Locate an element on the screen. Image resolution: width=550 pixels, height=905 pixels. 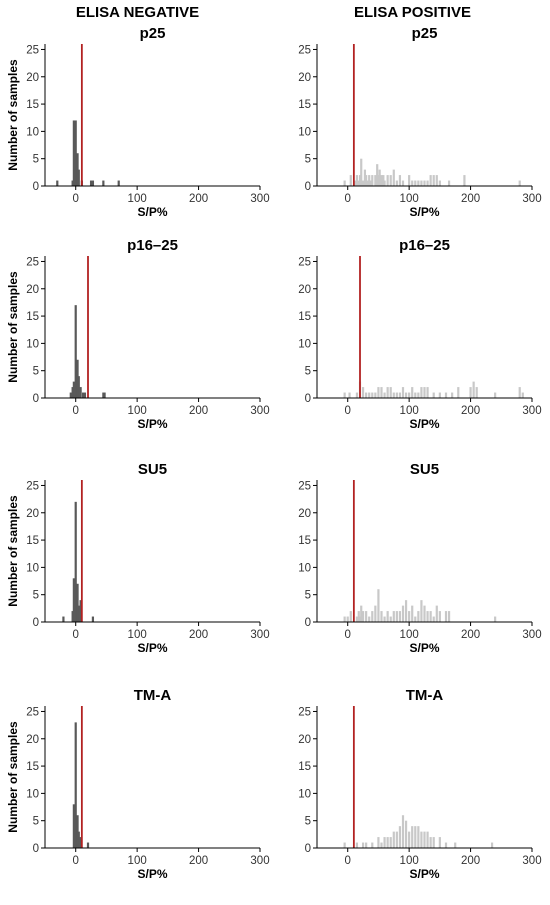
panel-3-y-tick-label: 0 is located at coordinates (36, 399).